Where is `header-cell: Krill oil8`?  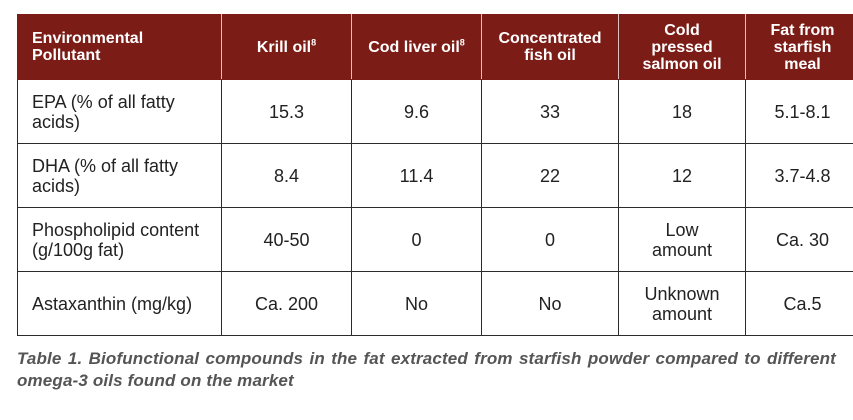
header-cell: Krill oil8 is located at coordinates (286, 47).